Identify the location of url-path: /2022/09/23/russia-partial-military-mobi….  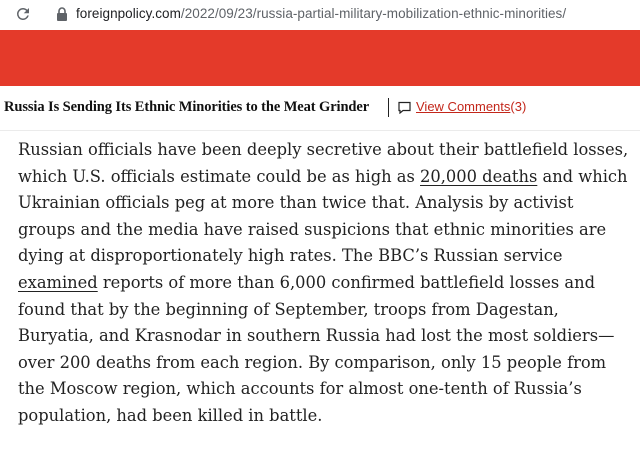
(373, 13).